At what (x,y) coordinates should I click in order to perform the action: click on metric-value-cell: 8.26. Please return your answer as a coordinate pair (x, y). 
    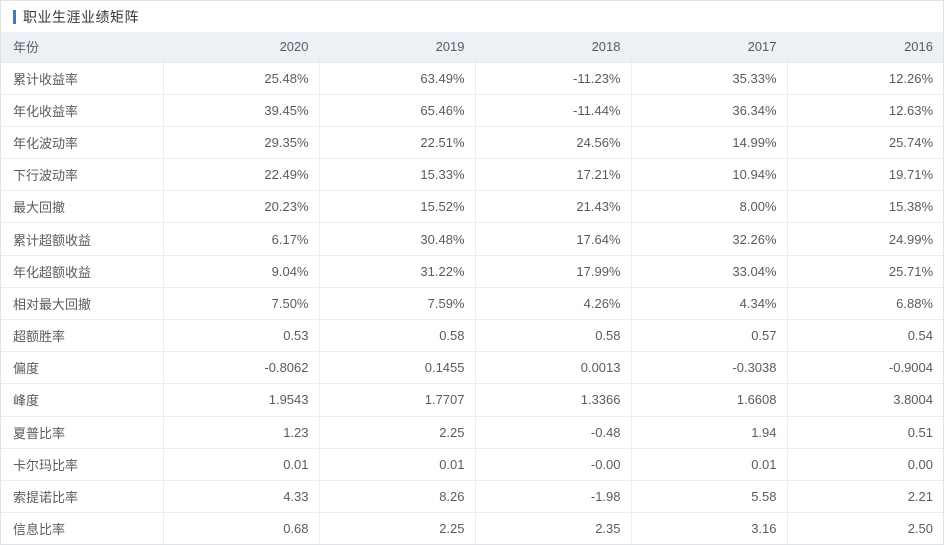
    Looking at the image, I should click on (397, 496).